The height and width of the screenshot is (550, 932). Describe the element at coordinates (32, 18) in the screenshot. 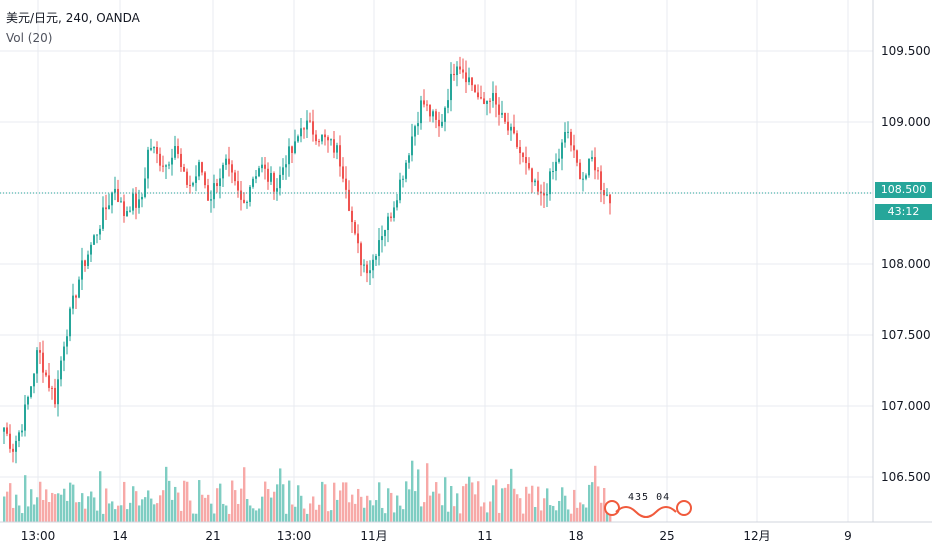

I see `symbol-name: 美元/日元` at that location.